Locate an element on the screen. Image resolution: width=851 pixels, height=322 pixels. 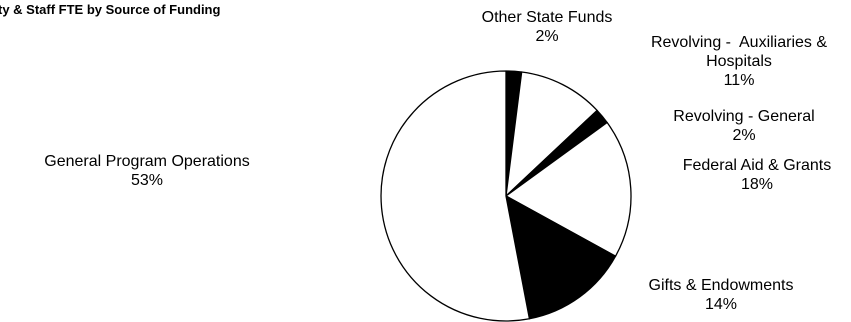
slice-label-gifts-and-endowments: Gifts & Endowments 14% is located at coordinates (721, 295).